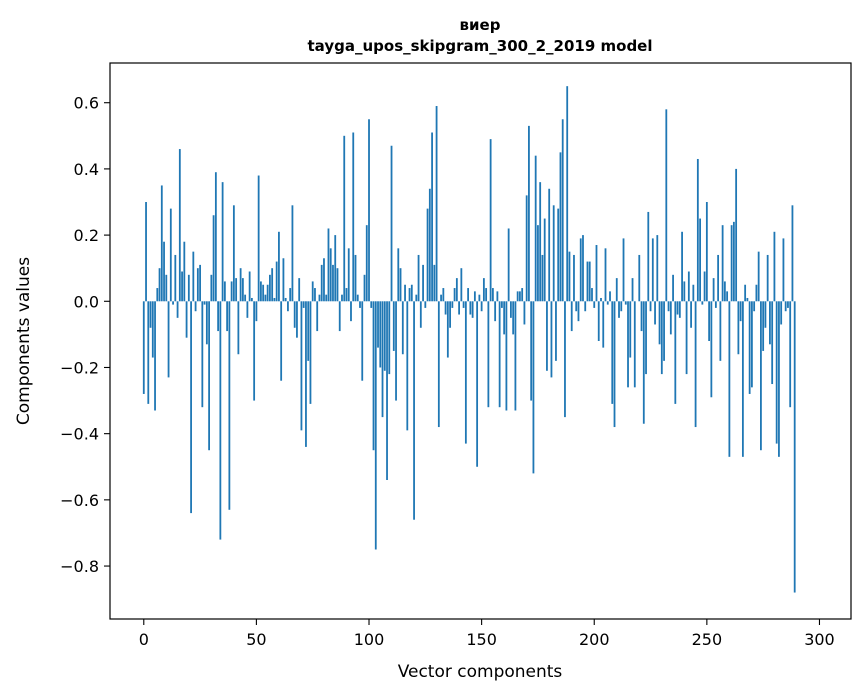 The image size is (867, 696). What do you see at coordinates (594, 639) in the screenshot?
I see `x-tick-label: 200` at bounding box center [594, 639].